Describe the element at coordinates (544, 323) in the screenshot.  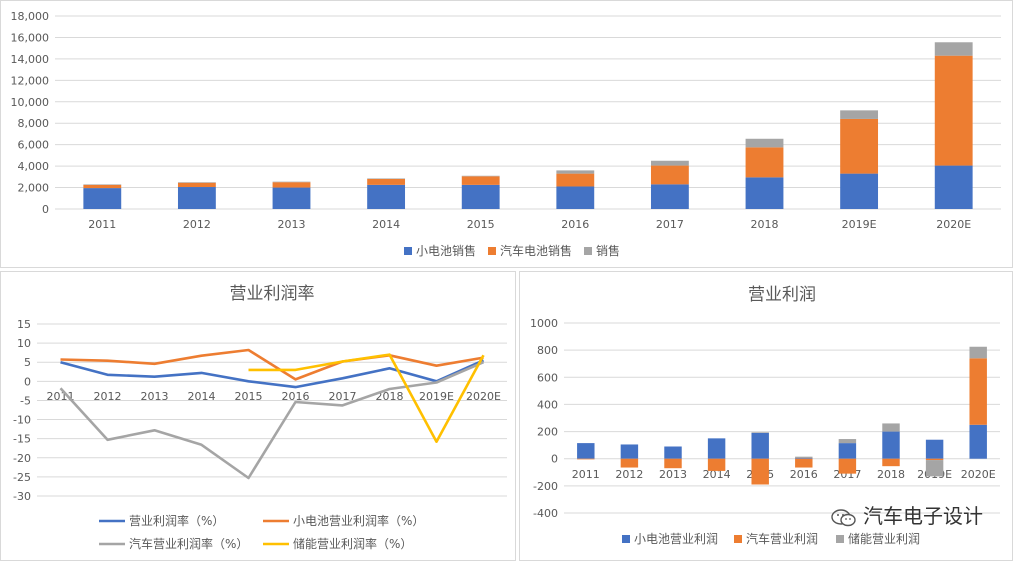
I see `y-tick-label: 1000` at that location.